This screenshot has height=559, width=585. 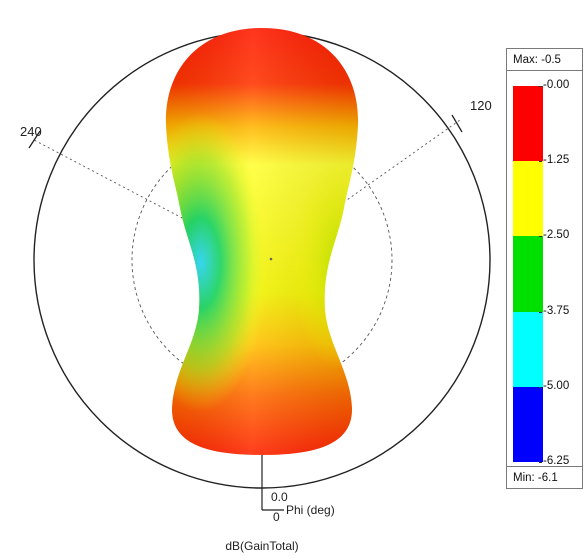 I want to click on phi-axis-label: Phi (deg), so click(x=310, y=510).